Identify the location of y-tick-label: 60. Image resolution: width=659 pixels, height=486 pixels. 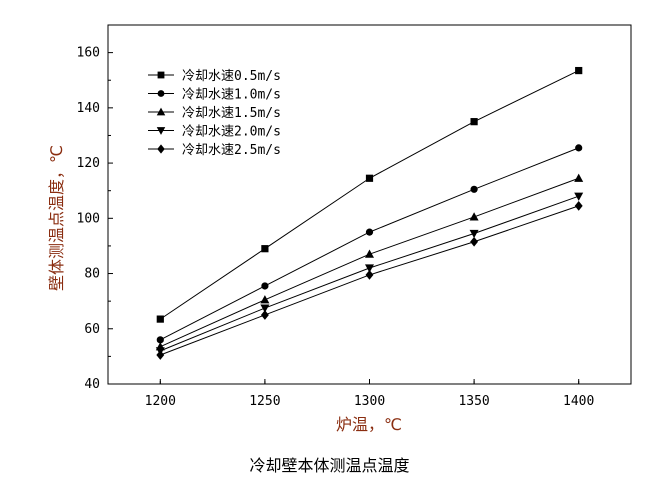
(92, 329).